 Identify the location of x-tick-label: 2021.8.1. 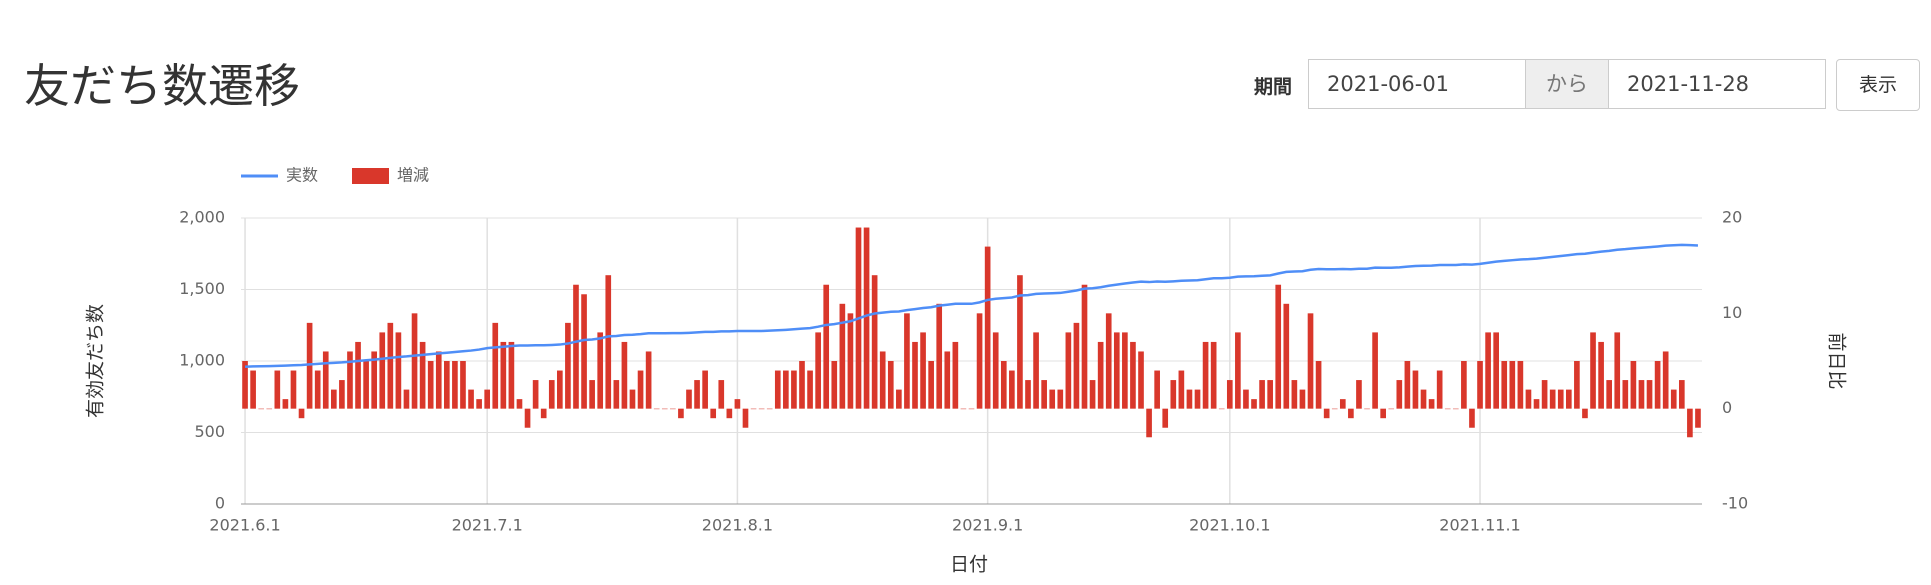
(737, 525).